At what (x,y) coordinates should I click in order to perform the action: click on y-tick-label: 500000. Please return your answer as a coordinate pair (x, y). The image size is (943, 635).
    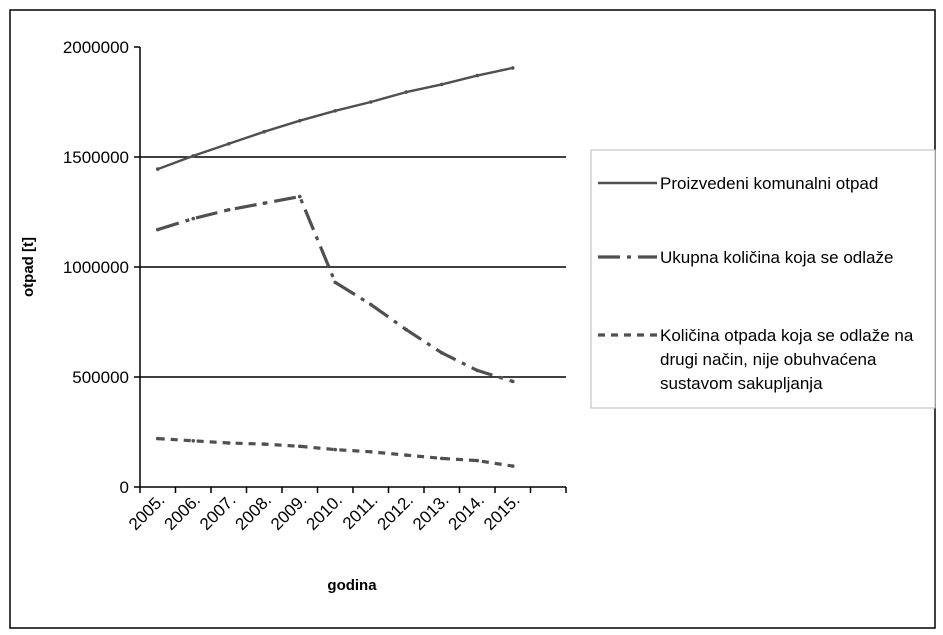
    Looking at the image, I should click on (100, 377).